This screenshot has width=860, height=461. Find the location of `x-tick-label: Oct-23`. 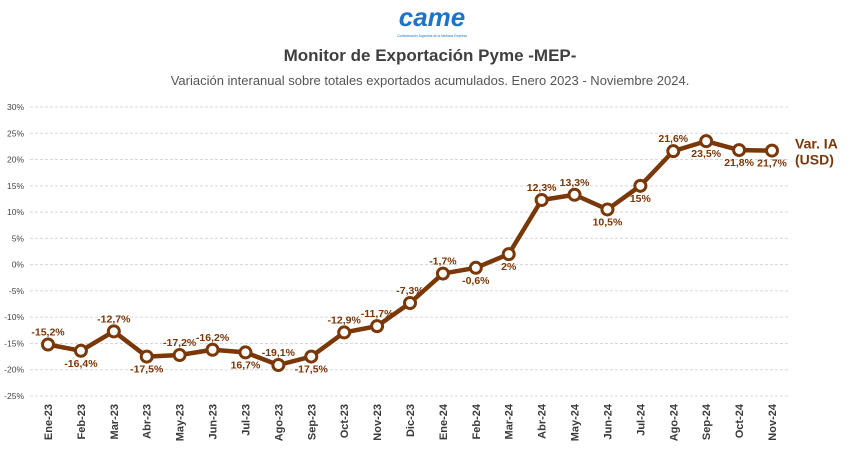

x-tick-label: Oct-23 is located at coordinates (345, 421).